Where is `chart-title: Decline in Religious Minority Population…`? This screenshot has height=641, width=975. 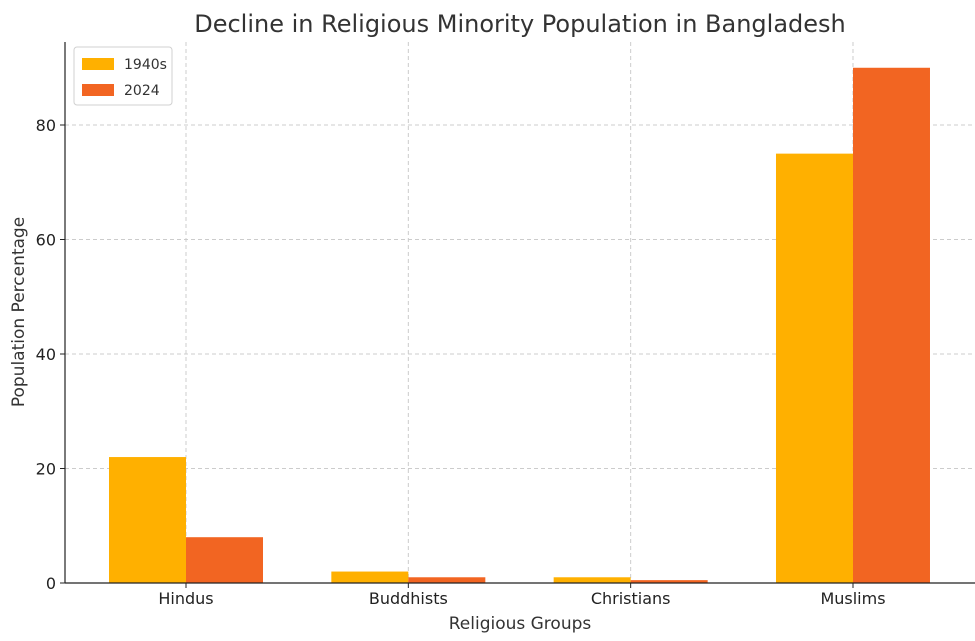 chart-title: Decline in Religious Minority Population… is located at coordinates (520, 24).